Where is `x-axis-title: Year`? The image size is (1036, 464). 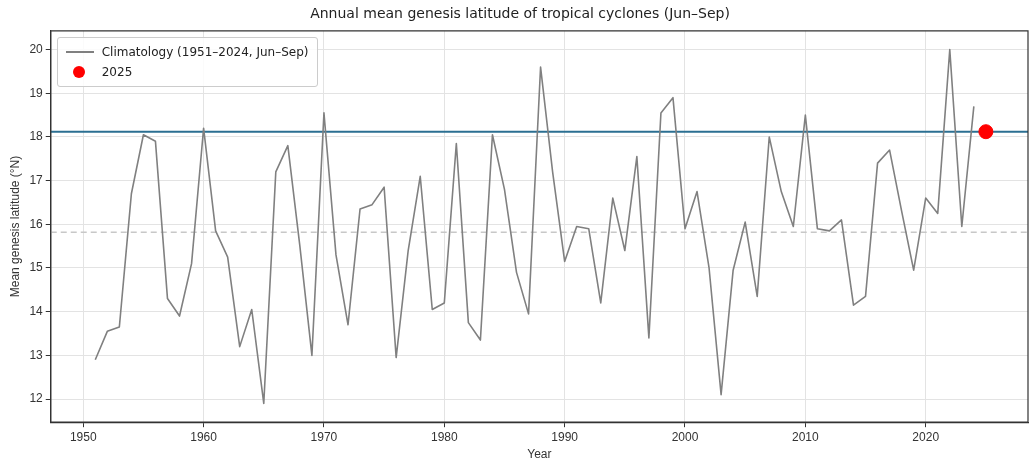
x-axis-title: Year is located at coordinates (539, 454).